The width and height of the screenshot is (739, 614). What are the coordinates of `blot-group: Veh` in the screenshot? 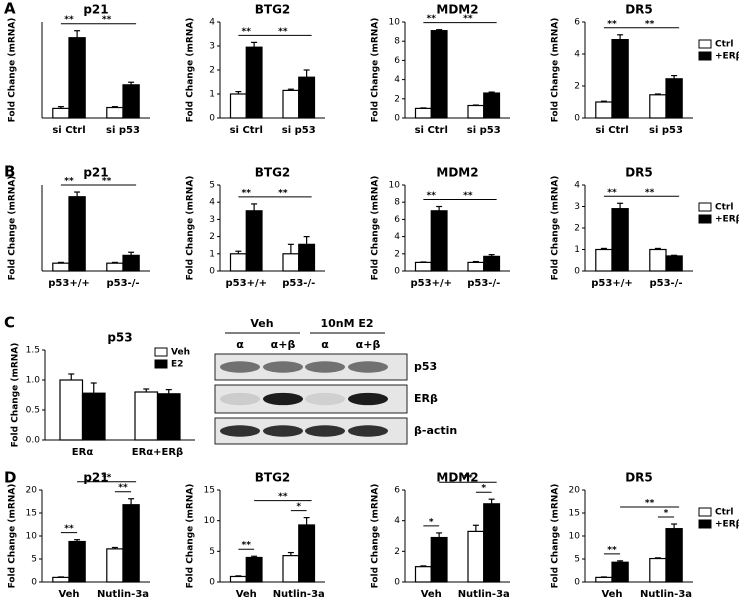 It's located at (261, 323).